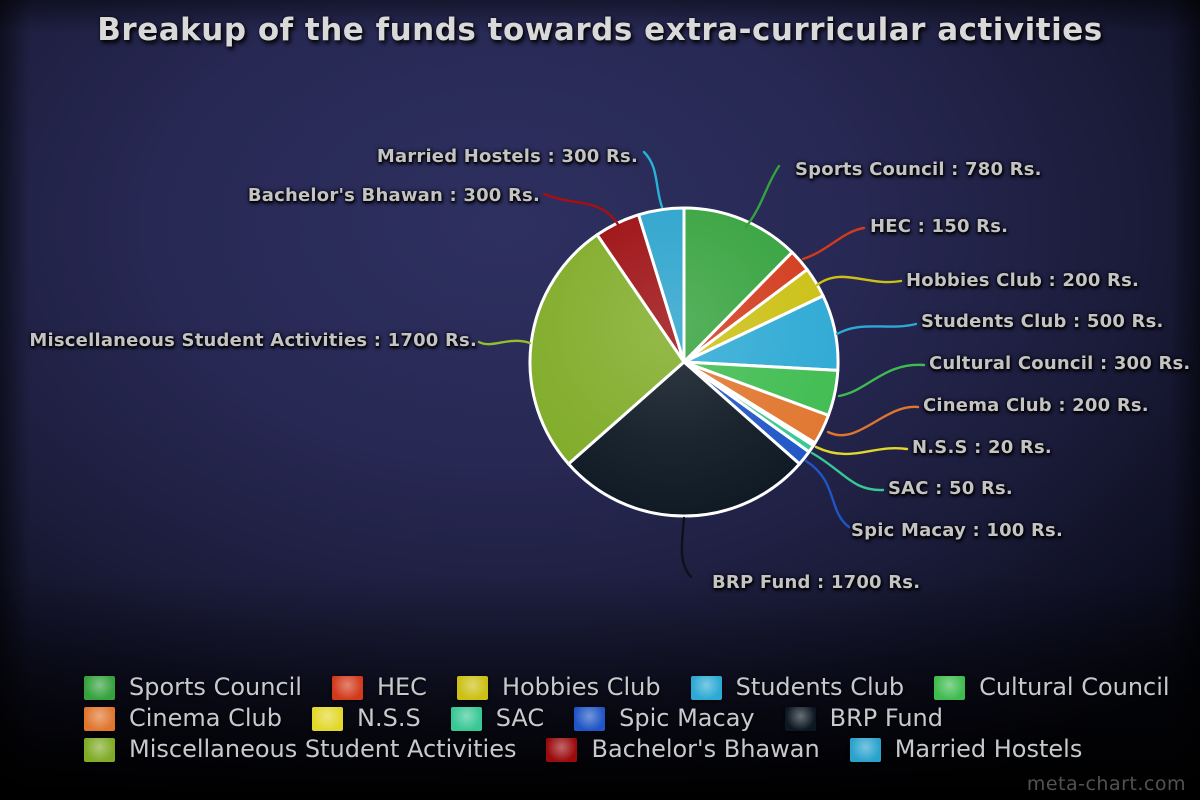  Describe the element at coordinates (950, 687) in the screenshot. I see `legend-swatch-cultural-council` at that location.